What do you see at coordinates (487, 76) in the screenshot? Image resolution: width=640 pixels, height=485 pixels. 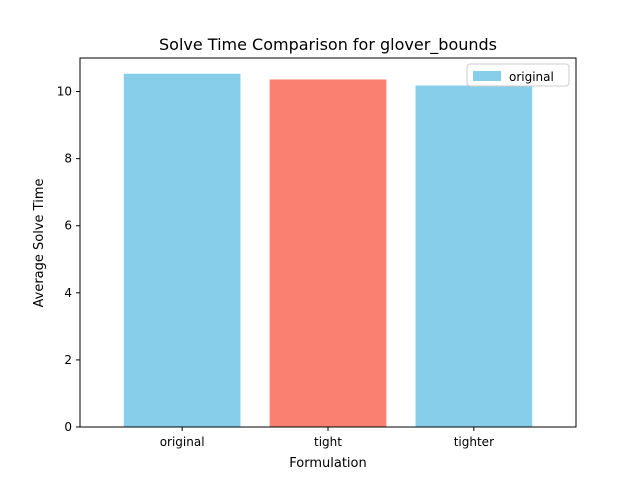 I see `legend-swatch-original` at bounding box center [487, 76].